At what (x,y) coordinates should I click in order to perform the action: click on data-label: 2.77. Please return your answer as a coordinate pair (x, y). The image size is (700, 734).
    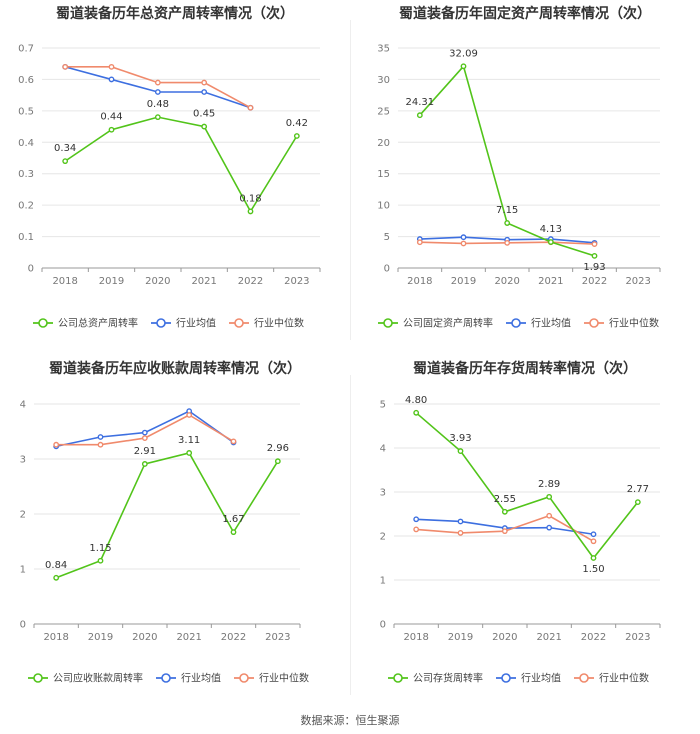
    Looking at the image, I should click on (638, 489).